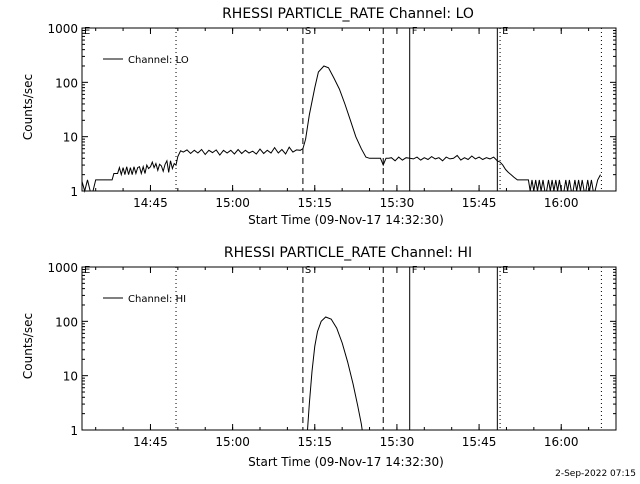 The image size is (640, 484). What do you see at coordinates (346, 462) in the screenshot?
I see `hi-x-axis-label: Start Time (09-Nov-17 14:32:30)` at bounding box center [346, 462].